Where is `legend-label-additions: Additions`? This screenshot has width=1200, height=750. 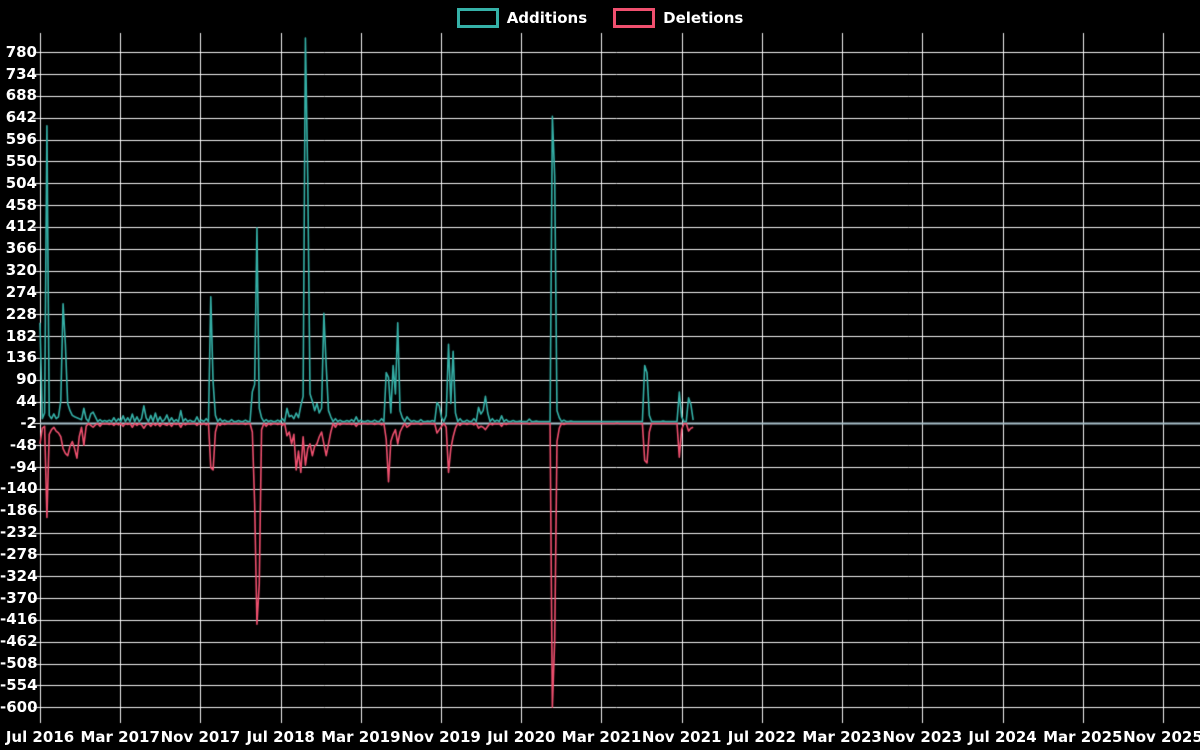 legend-label-additions: Additions is located at coordinates (547, 17).